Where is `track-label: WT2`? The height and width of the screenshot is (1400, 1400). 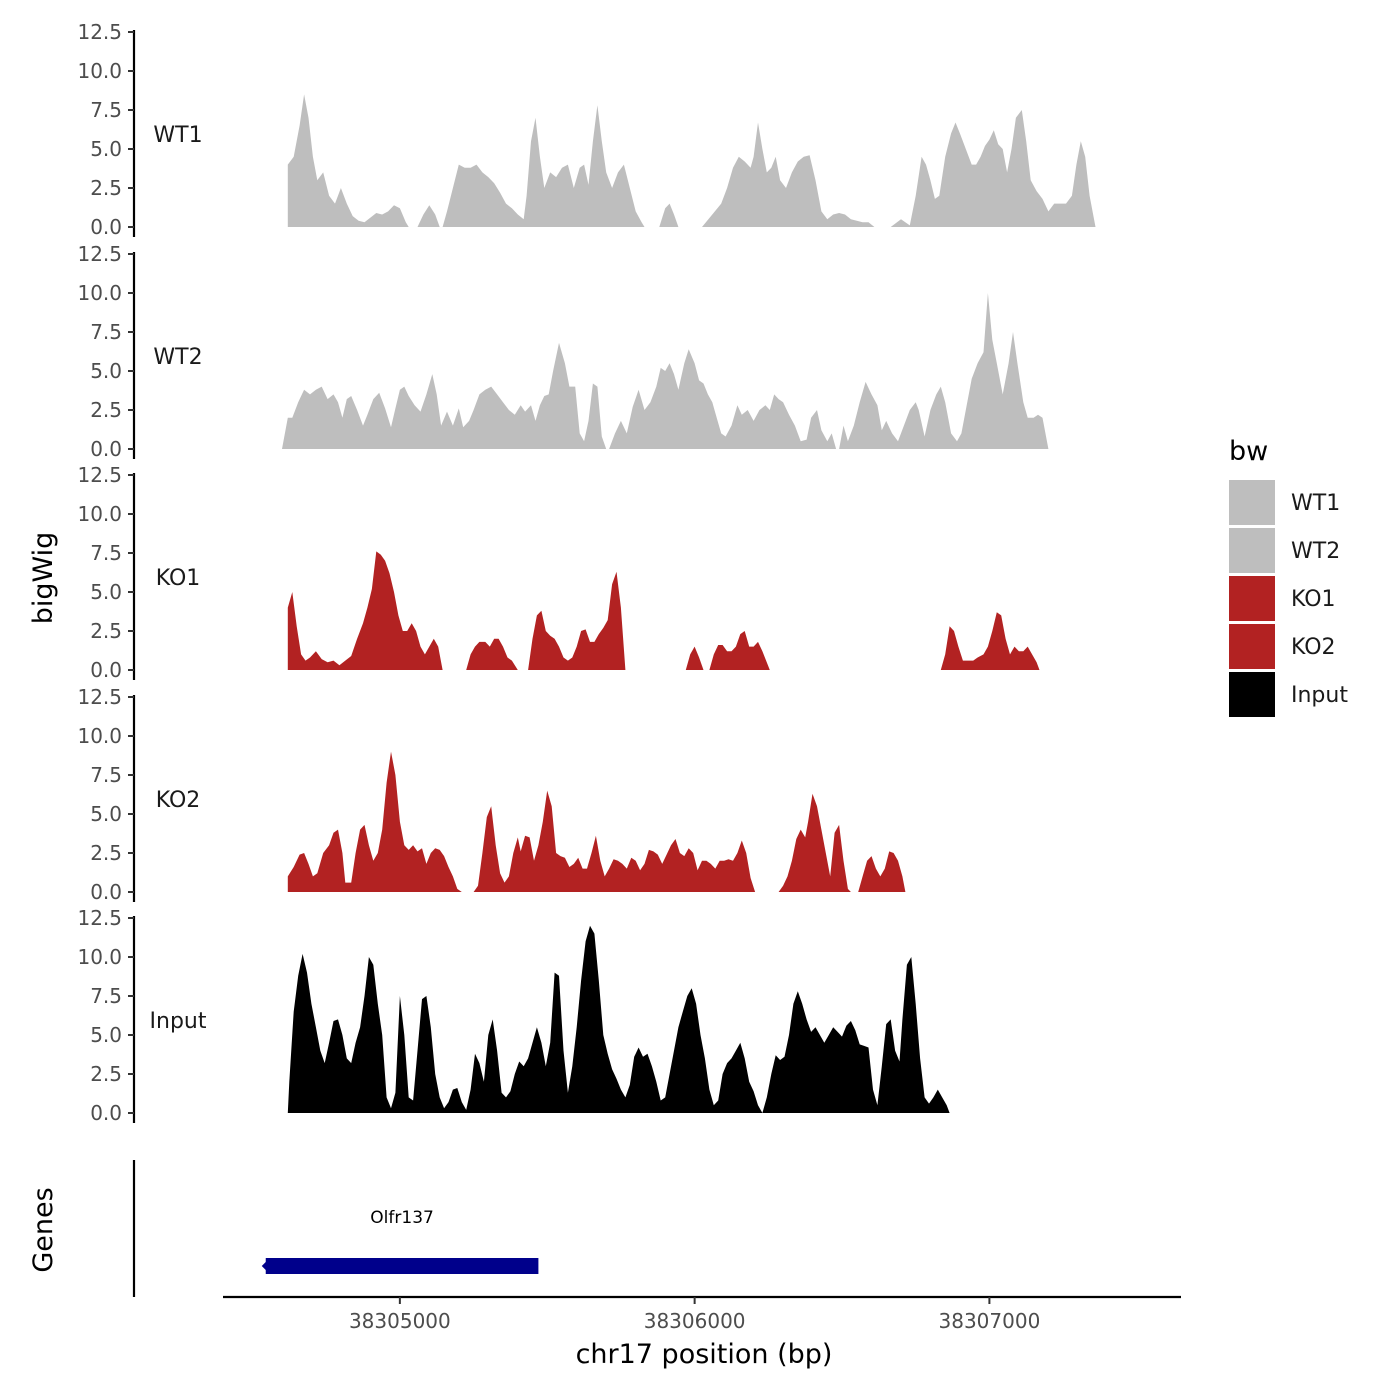 track-label: WT2 is located at coordinates (177, 357).